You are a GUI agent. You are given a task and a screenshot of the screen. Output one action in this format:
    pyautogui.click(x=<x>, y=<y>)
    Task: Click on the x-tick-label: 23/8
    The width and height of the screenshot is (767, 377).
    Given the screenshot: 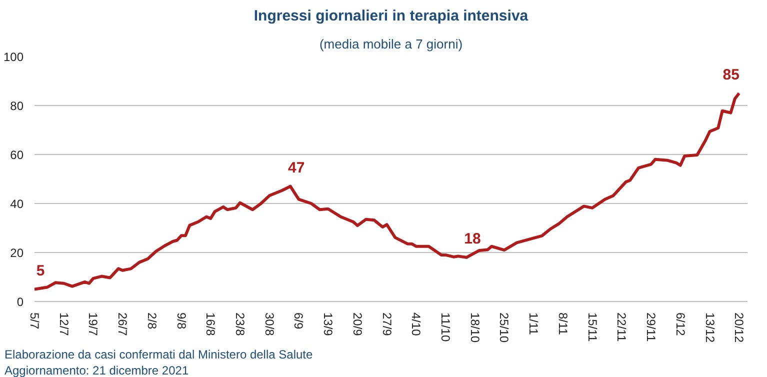 What is the action you would take?
    pyautogui.click(x=240, y=324)
    